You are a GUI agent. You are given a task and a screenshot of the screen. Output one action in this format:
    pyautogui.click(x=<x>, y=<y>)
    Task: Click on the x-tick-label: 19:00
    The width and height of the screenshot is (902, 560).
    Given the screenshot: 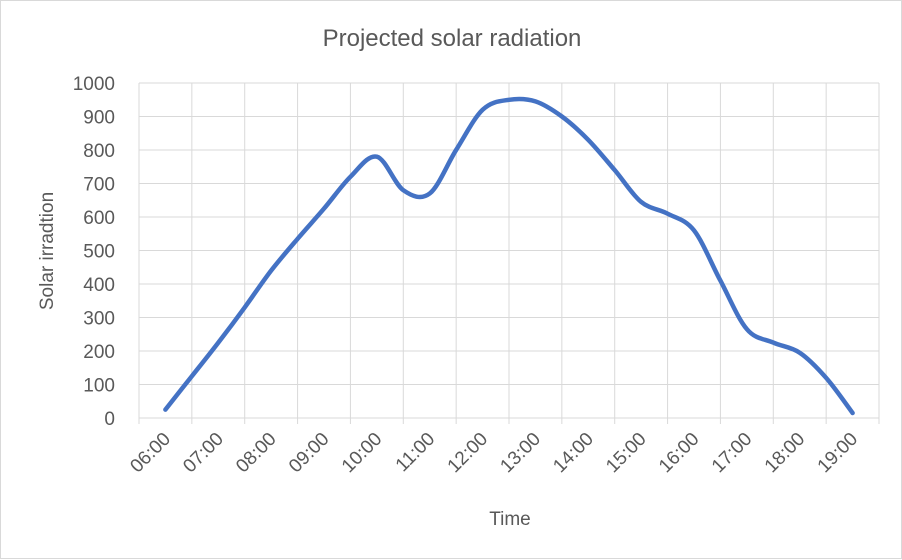 What is the action you would take?
    pyautogui.click(x=838, y=453)
    